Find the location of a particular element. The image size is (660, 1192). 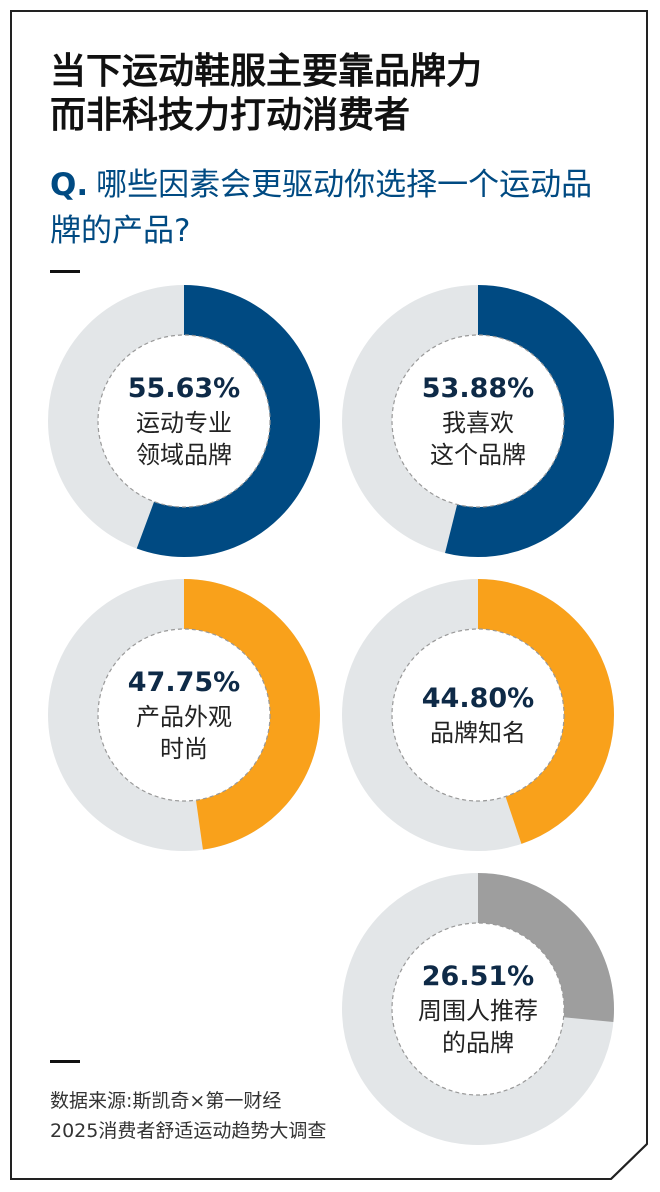

donut-label-2a: 我喜欢 is located at coordinates (478, 423).